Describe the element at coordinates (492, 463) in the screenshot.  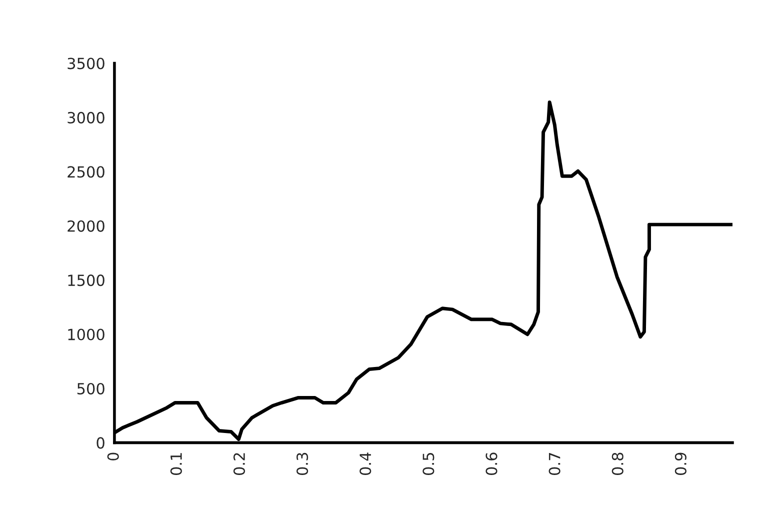
I see `x-tick-label: 0.6` at that location.